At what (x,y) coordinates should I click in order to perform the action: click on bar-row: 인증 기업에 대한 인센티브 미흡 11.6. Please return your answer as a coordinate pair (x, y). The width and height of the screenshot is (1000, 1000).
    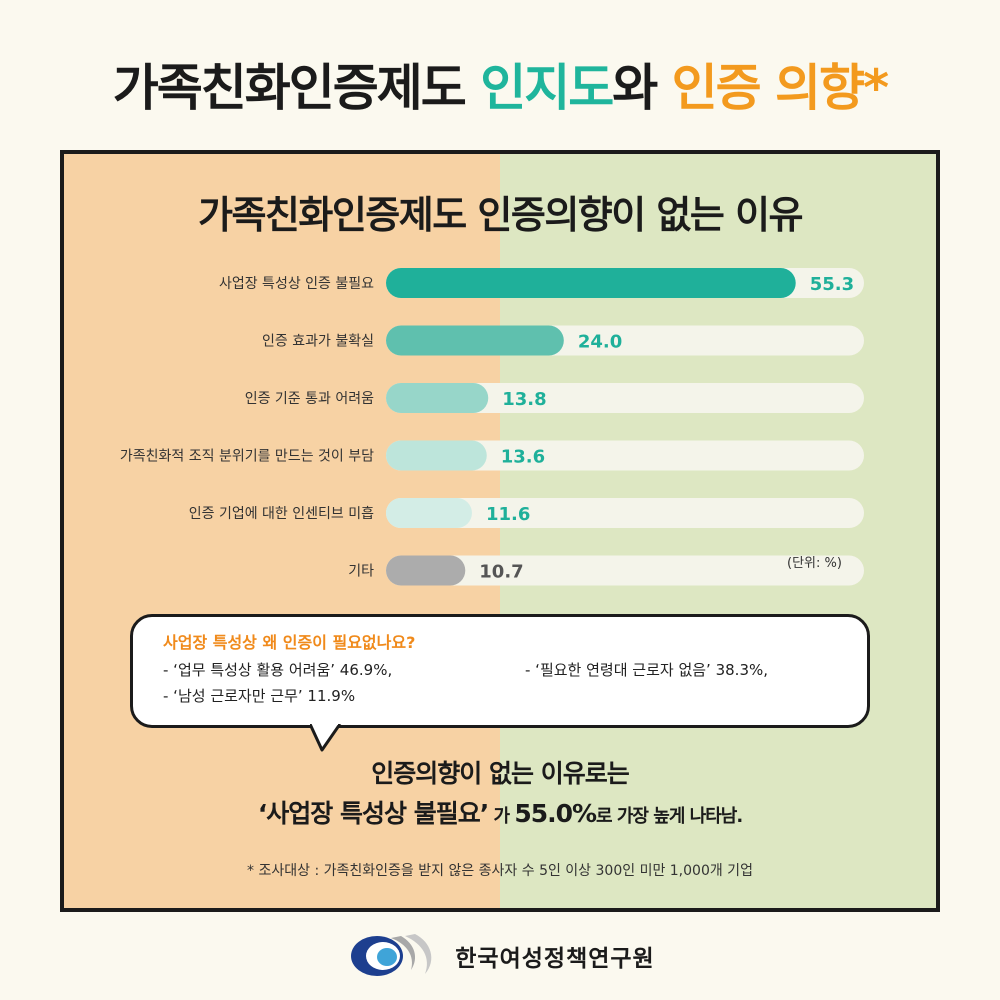
    Looking at the image, I should click on (526, 513).